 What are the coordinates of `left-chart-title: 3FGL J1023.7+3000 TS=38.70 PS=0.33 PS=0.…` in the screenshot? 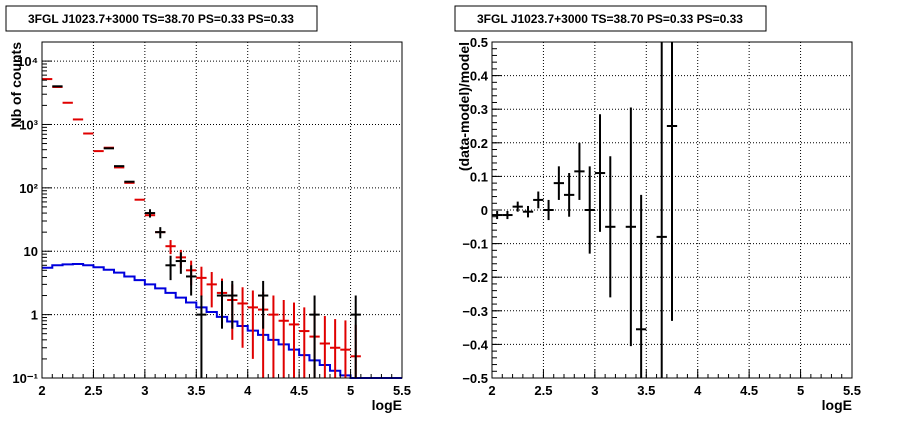 It's located at (161, 19).